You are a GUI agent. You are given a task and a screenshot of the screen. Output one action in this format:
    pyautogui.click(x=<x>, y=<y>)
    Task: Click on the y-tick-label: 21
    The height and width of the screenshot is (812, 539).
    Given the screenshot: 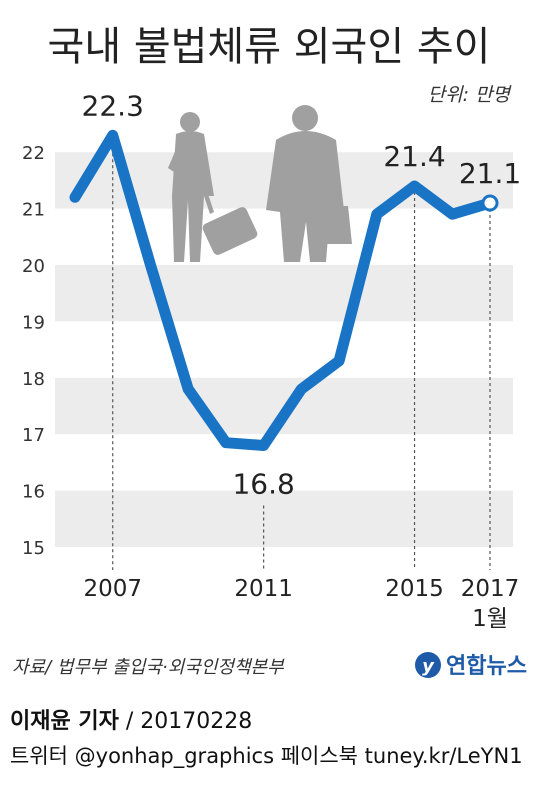 What is the action you would take?
    pyautogui.click(x=33, y=210)
    